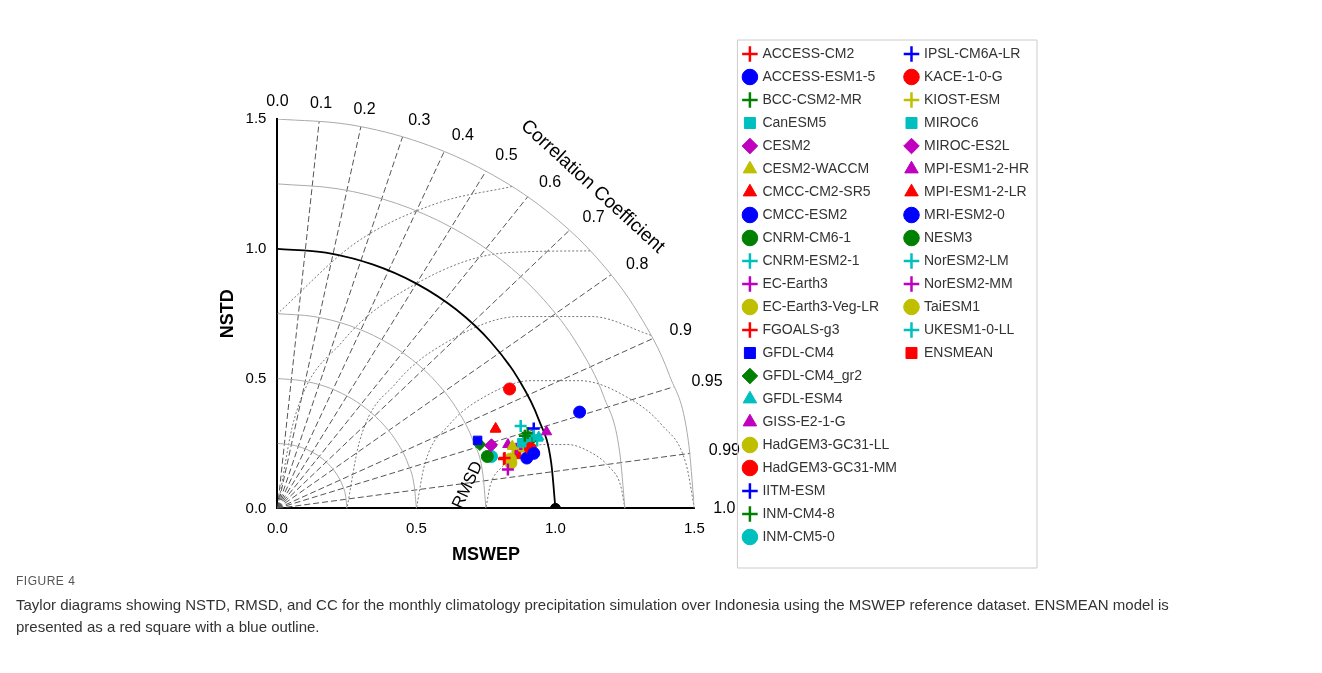 The width and height of the screenshot is (1322, 673). I want to click on y-tick-label: 0.0, so click(256, 507).